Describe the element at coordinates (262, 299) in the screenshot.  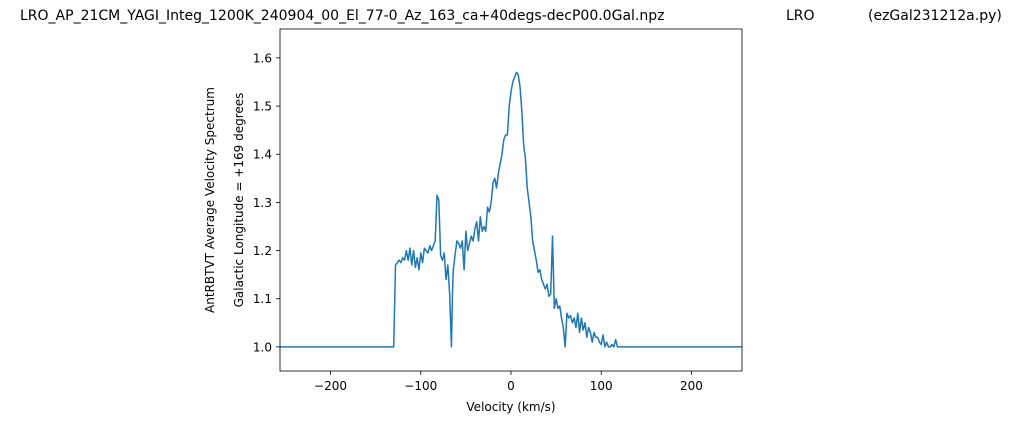
I see `y-tick-label: 1.1` at that location.